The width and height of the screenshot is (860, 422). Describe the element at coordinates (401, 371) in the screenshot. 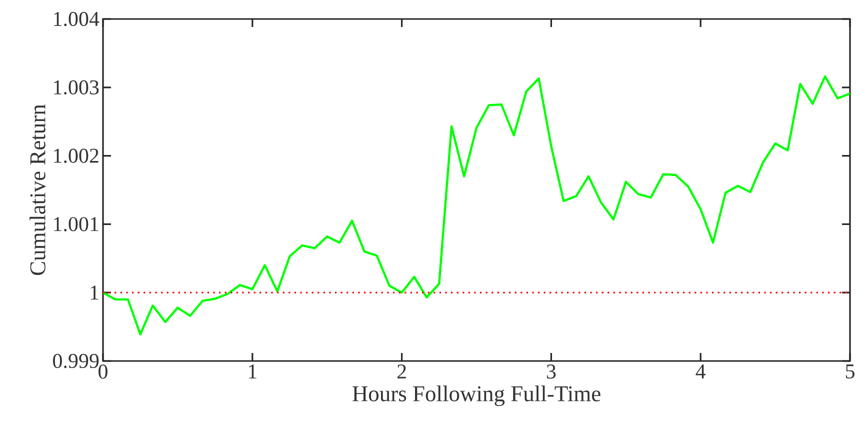

I see `x-tick-label: 2` at that location.